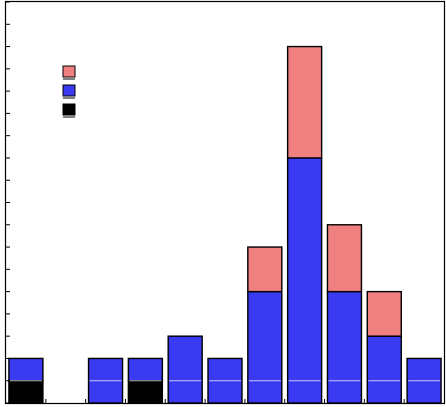 This screenshot has height=407, width=446. Describe the element at coordinates (69, 109) in the screenshot. I see `legend-swatch-black` at that location.